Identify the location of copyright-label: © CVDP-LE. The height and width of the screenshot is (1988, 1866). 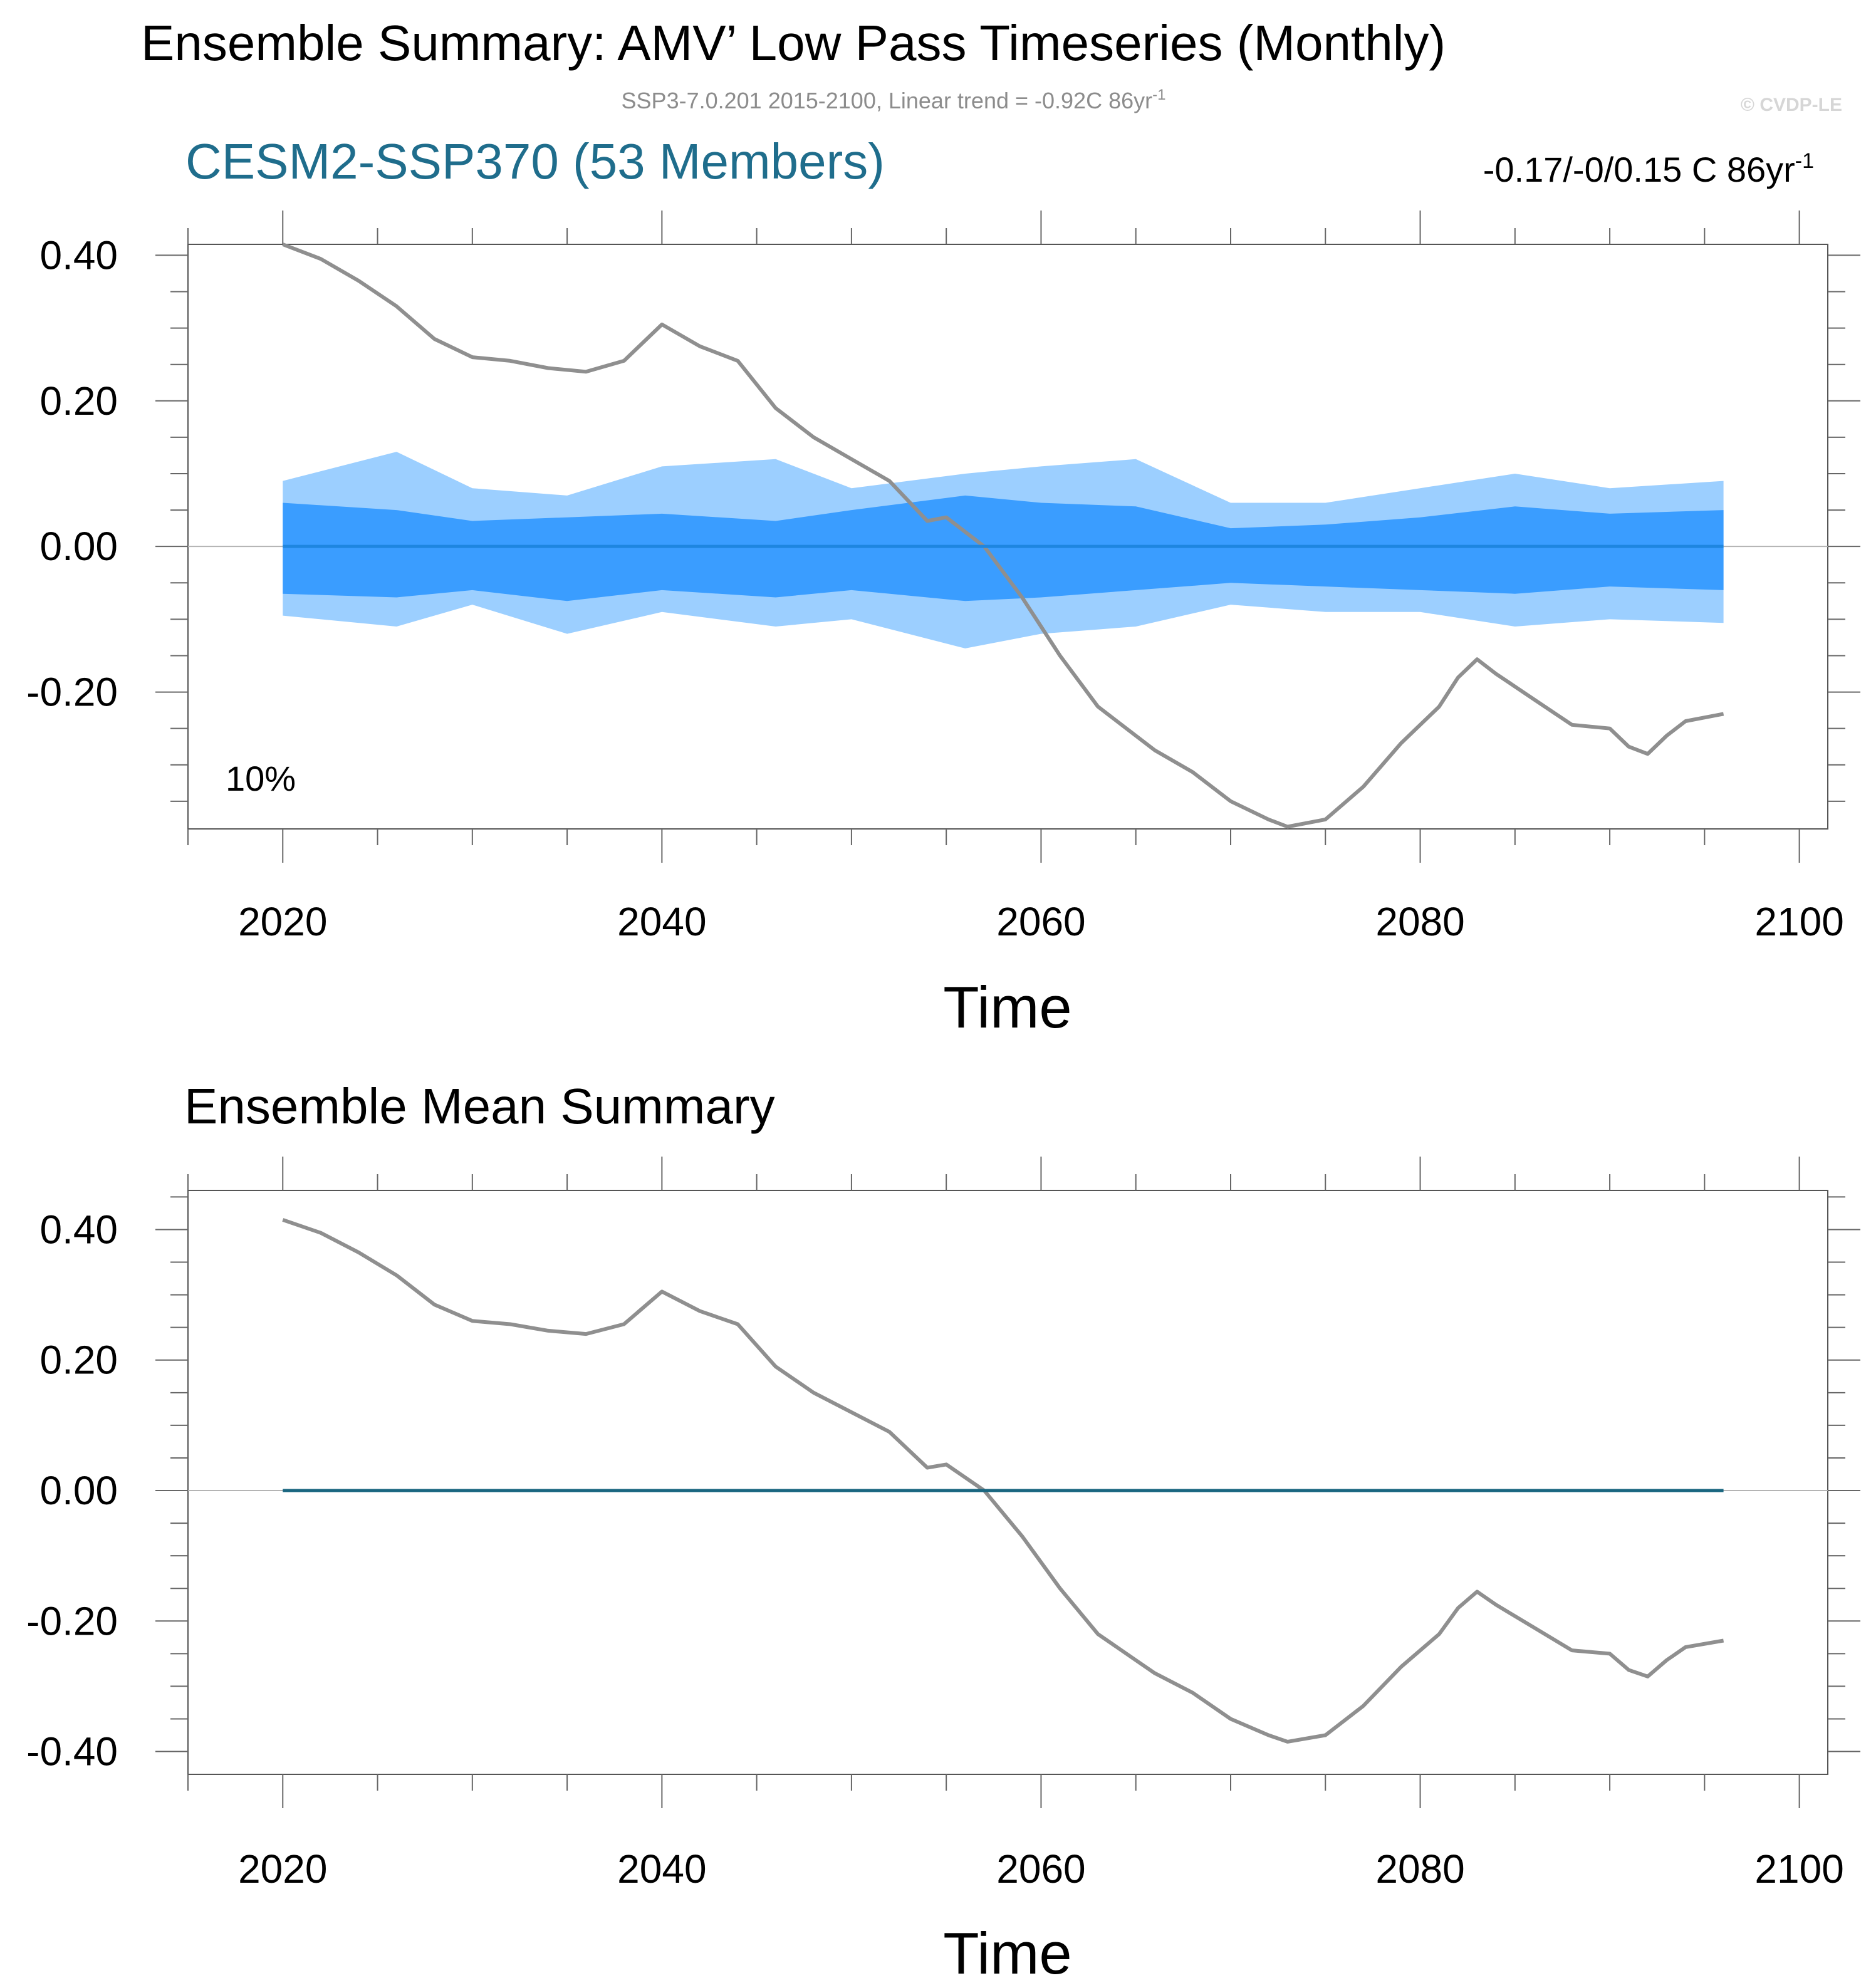
(1791, 105).